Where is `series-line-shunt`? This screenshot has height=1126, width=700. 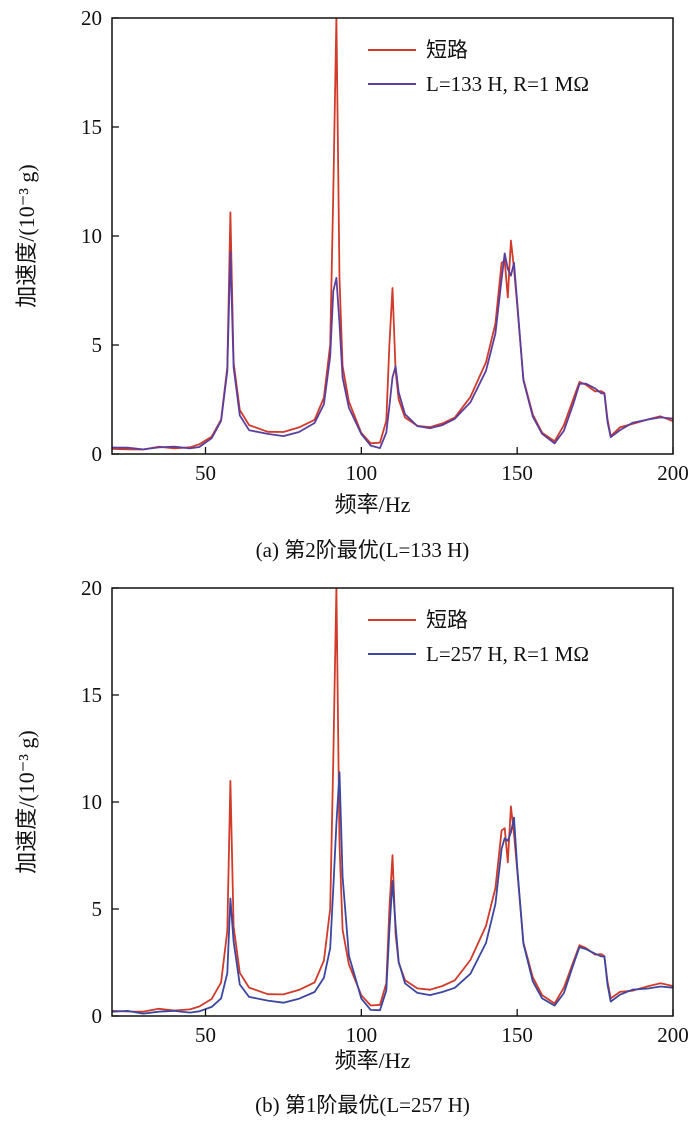
series-line-shunt is located at coordinates (392, 350).